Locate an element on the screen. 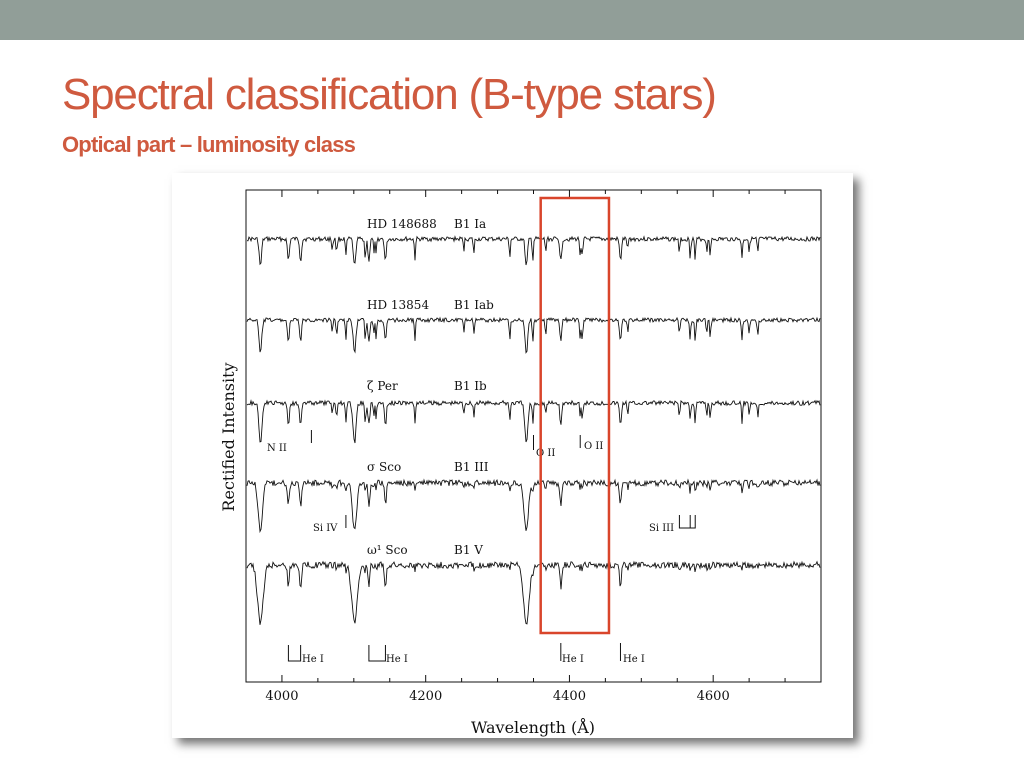 The width and height of the screenshot is (1024, 768). spectral-type-1: B1 Iab is located at coordinates (474, 305).